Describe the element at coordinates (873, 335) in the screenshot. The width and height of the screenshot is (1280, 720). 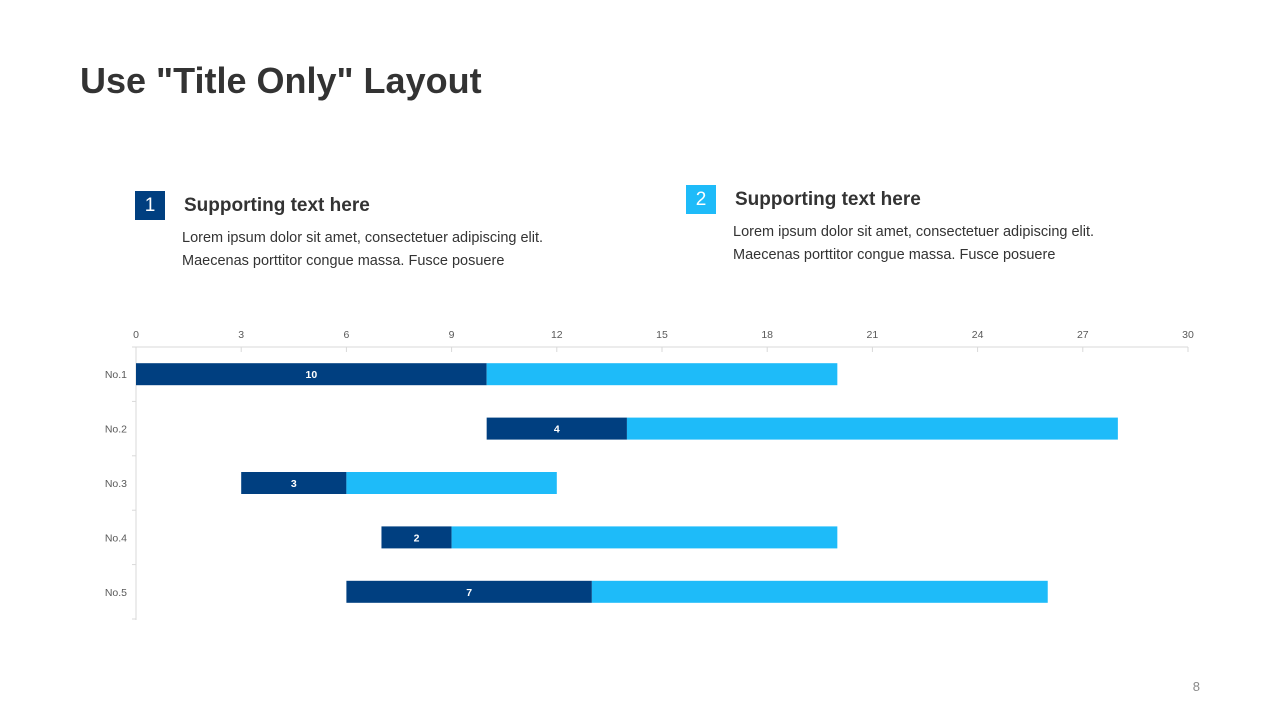
I see `x-tick-label: 21` at that location.